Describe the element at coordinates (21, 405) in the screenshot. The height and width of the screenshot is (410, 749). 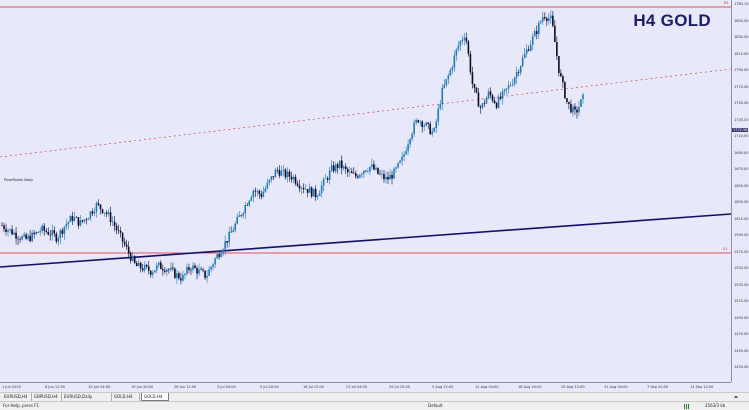
I see `status-help: For Help, press F1` at that location.